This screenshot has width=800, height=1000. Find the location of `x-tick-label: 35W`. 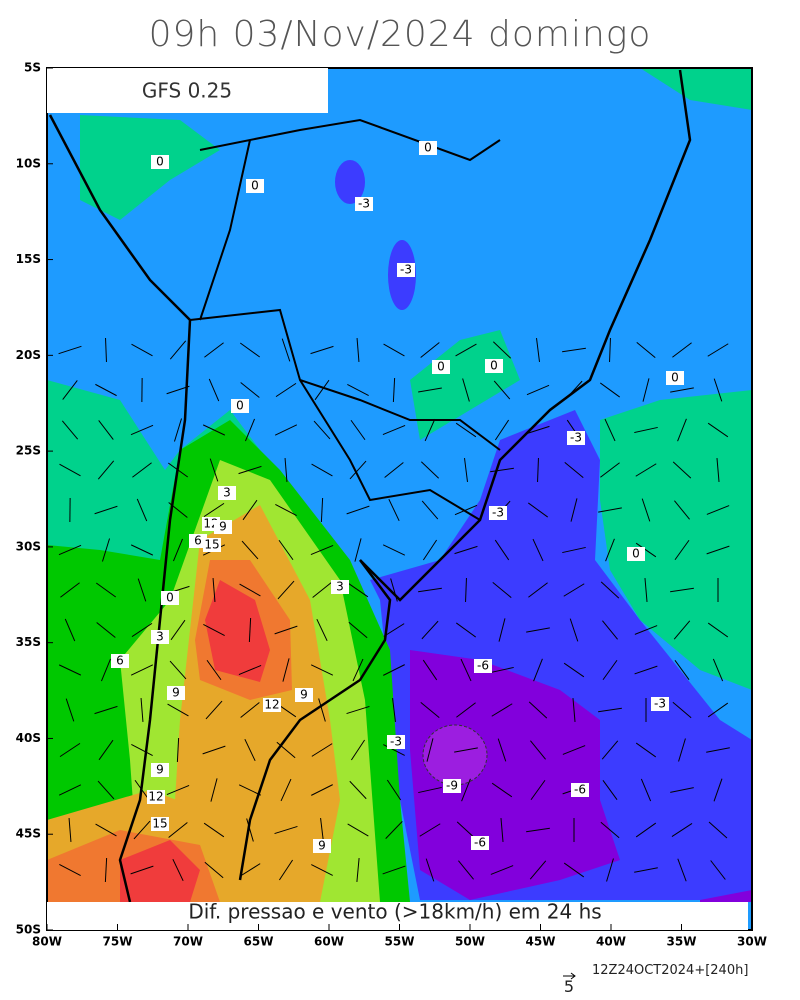

x-tick-label: 35W is located at coordinates (682, 942).